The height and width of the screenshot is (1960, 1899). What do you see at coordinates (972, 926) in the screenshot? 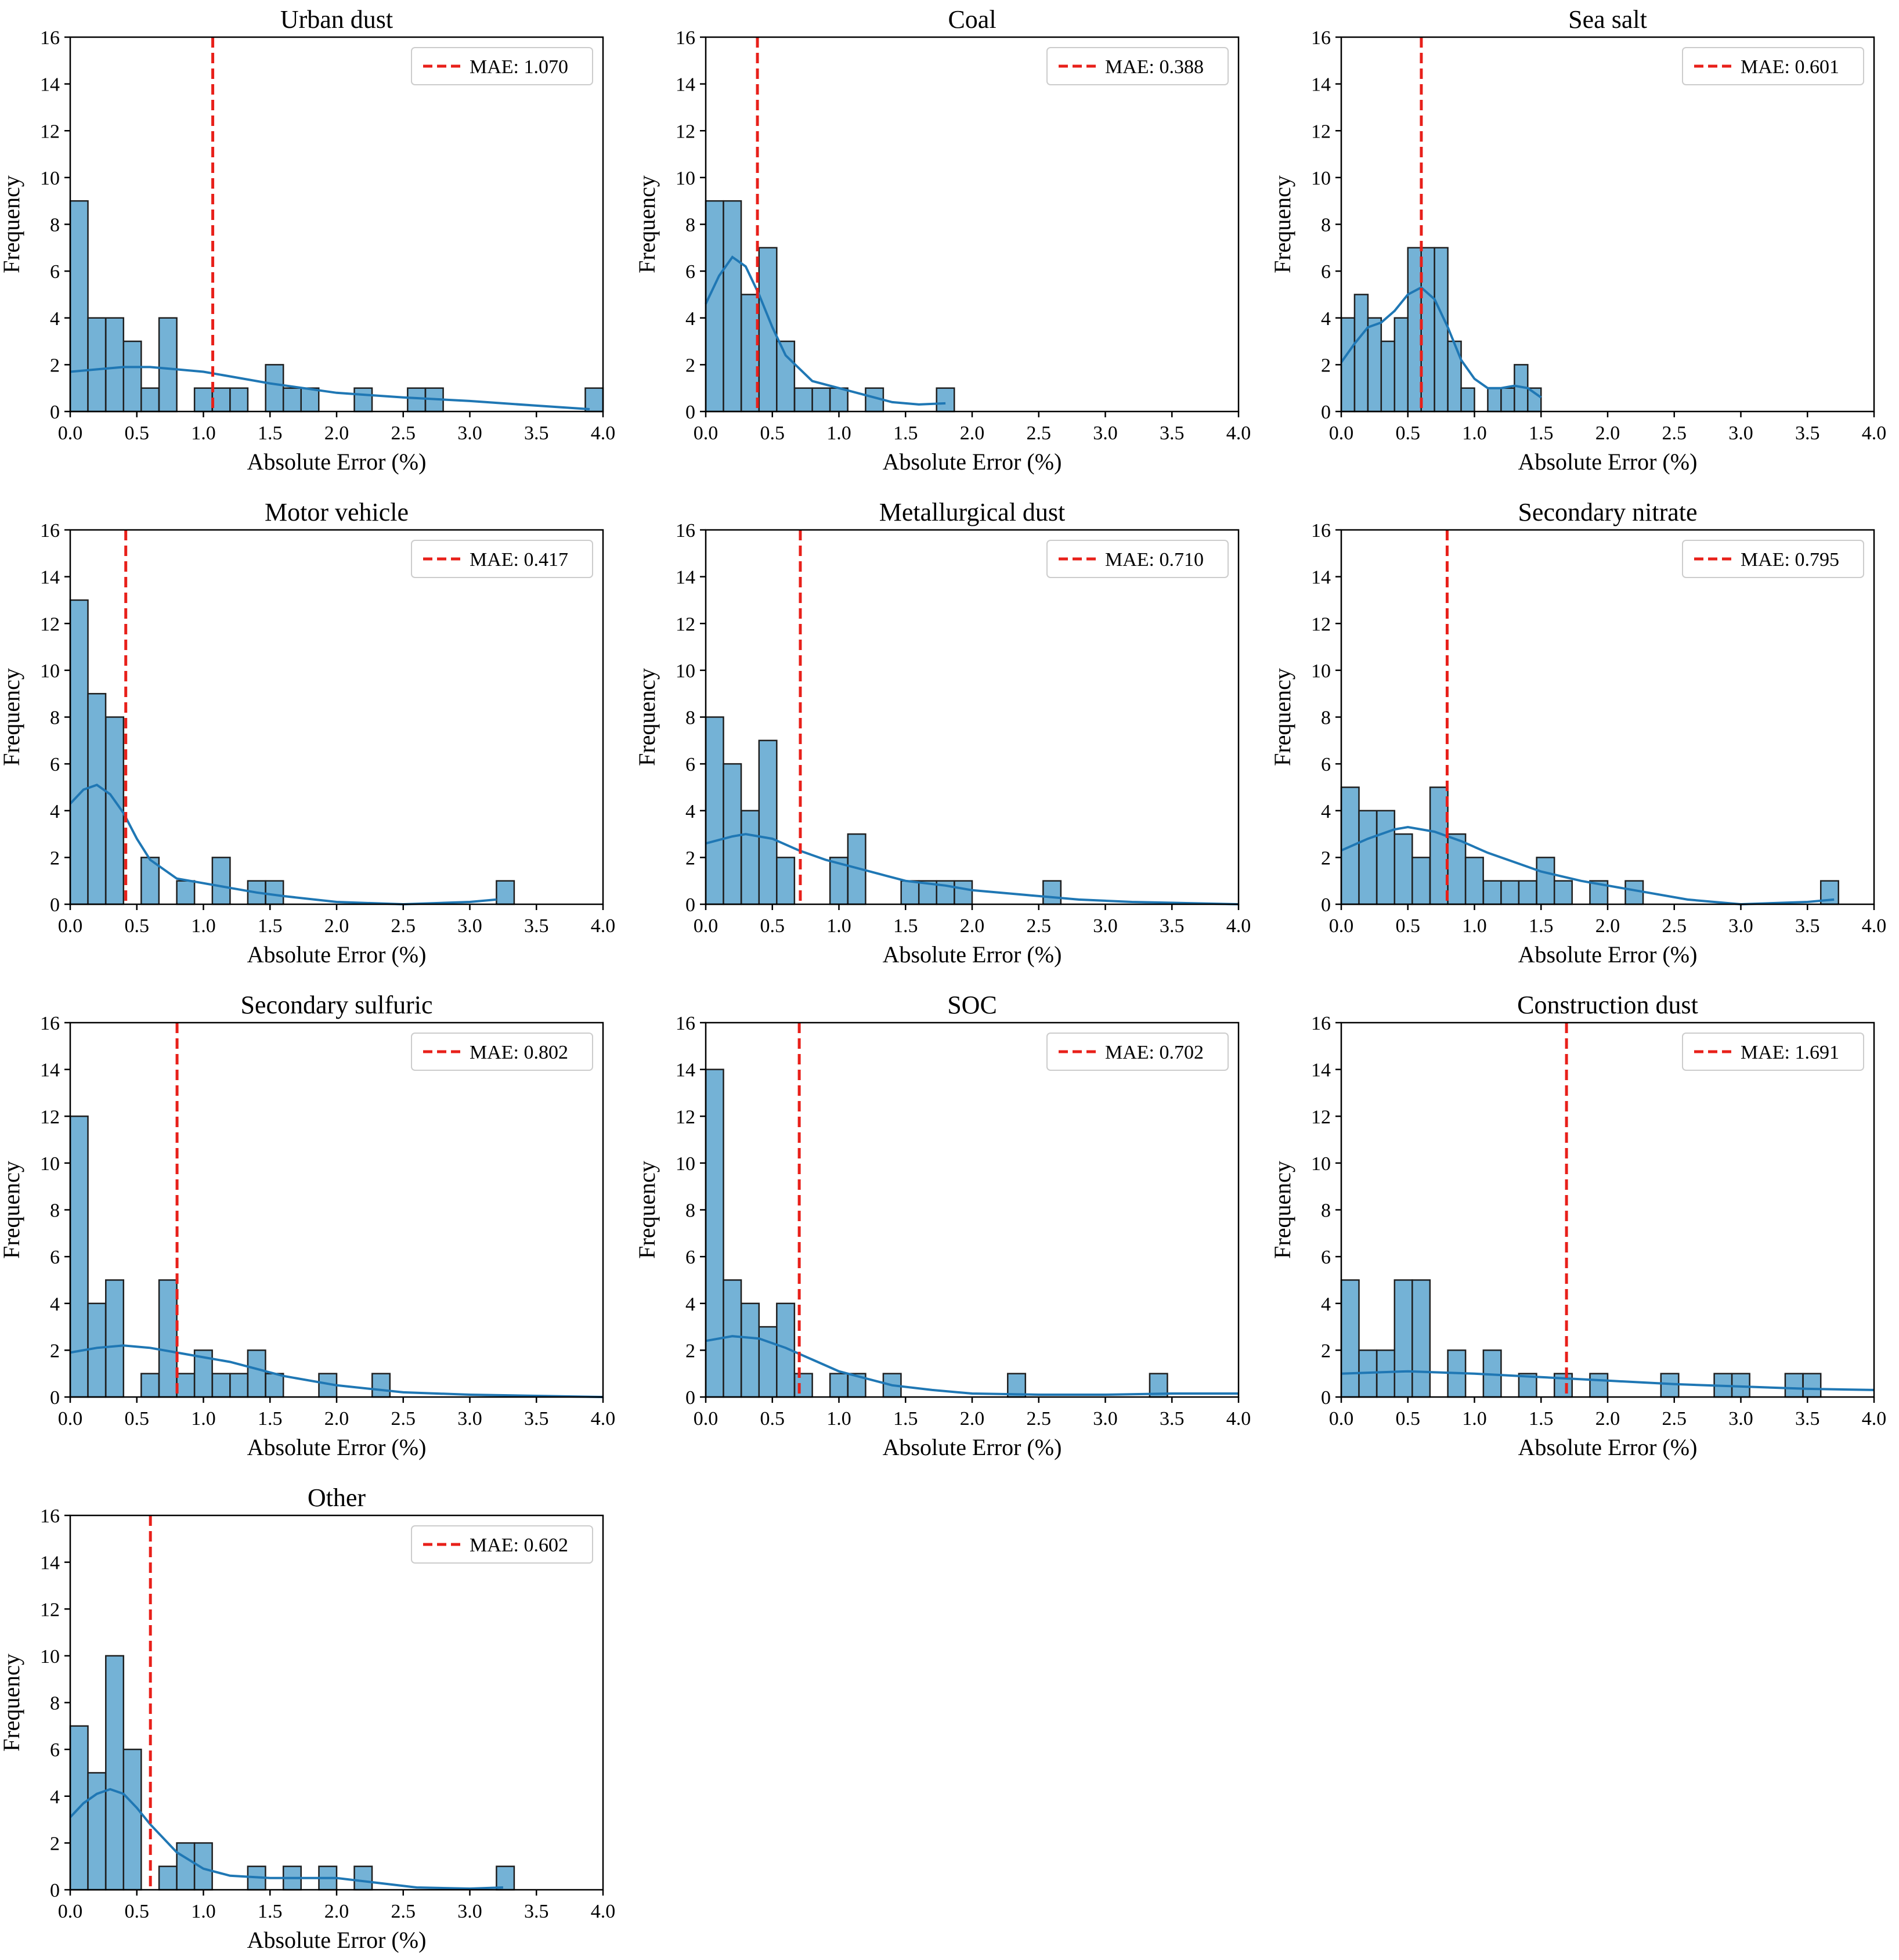
I see `x-tick-label: 2.0` at bounding box center [972, 926].